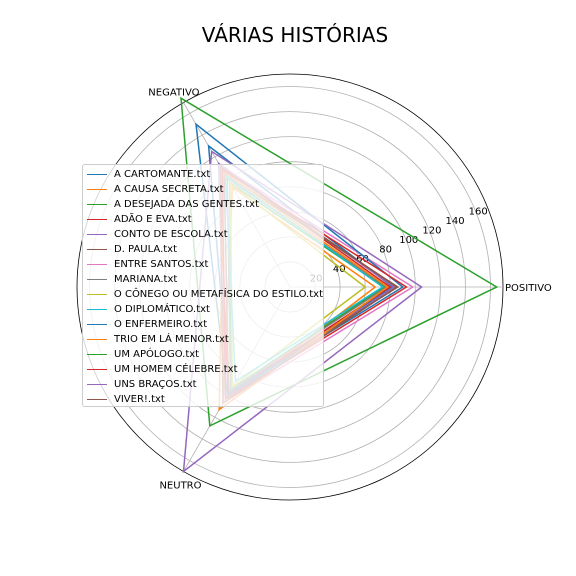 Image resolution: width=576 pixels, height=576 pixels. I want to click on legend-item: UM HOMEM CÉLEBRE.txt, so click(205, 369).